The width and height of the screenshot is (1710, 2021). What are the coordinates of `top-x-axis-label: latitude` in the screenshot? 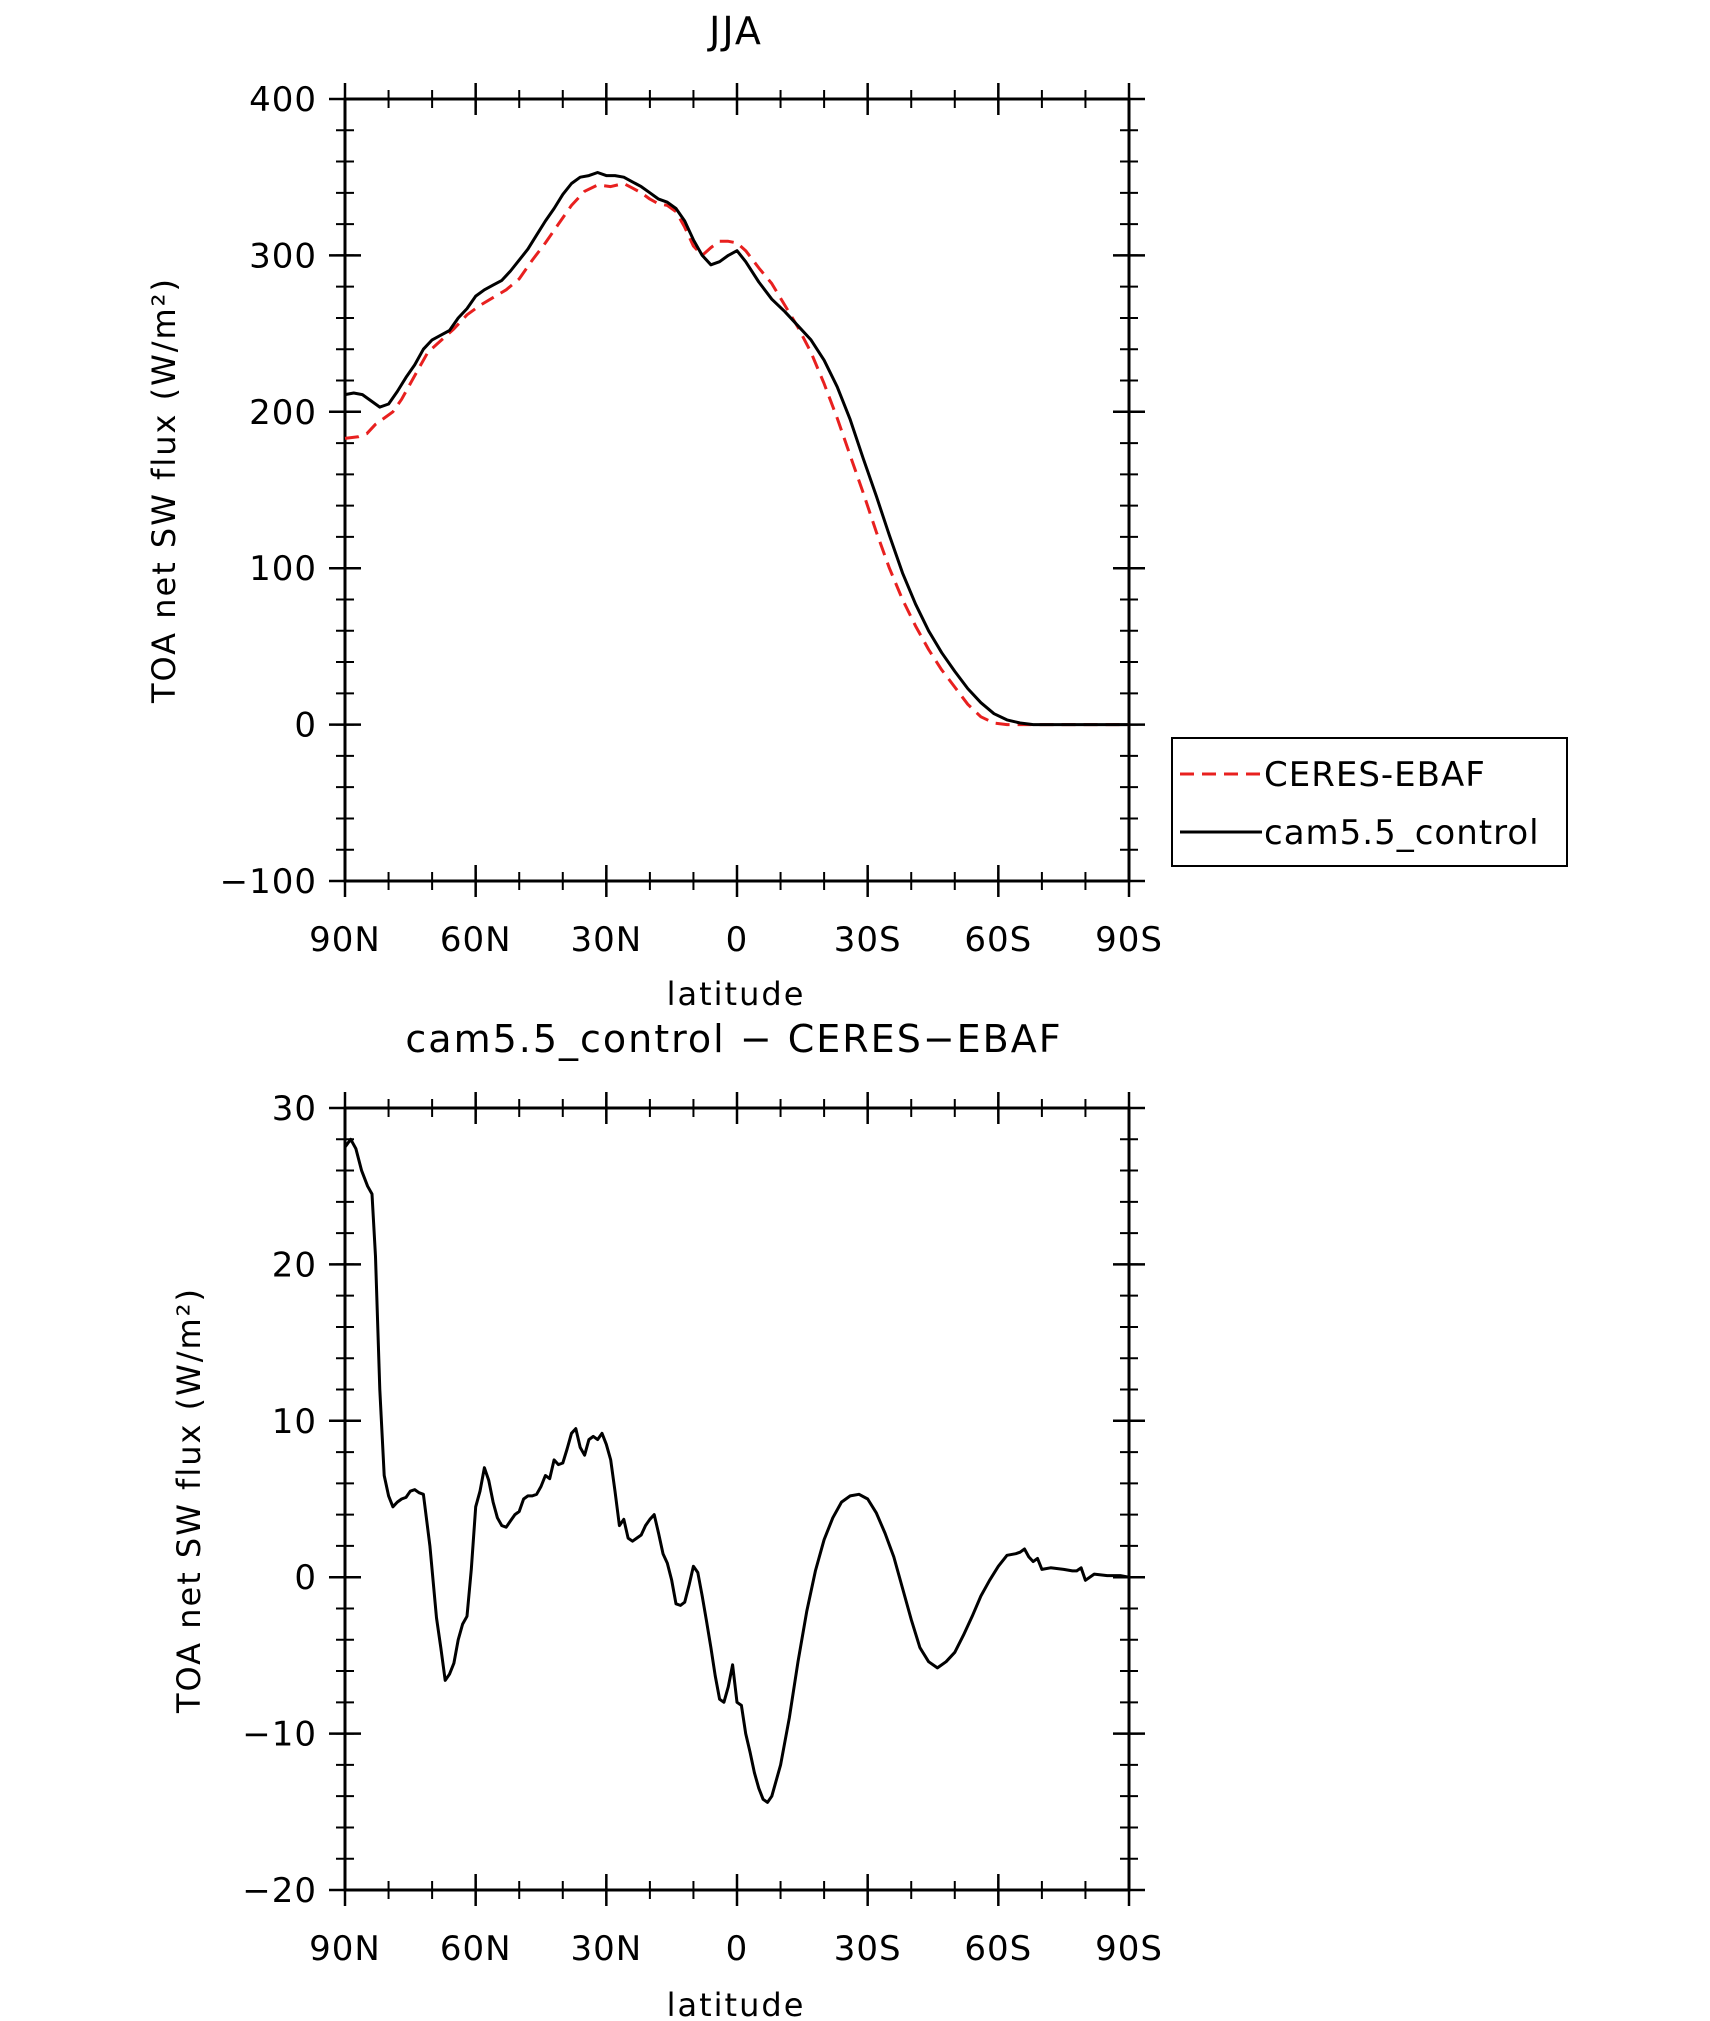 It's located at (736, 994).